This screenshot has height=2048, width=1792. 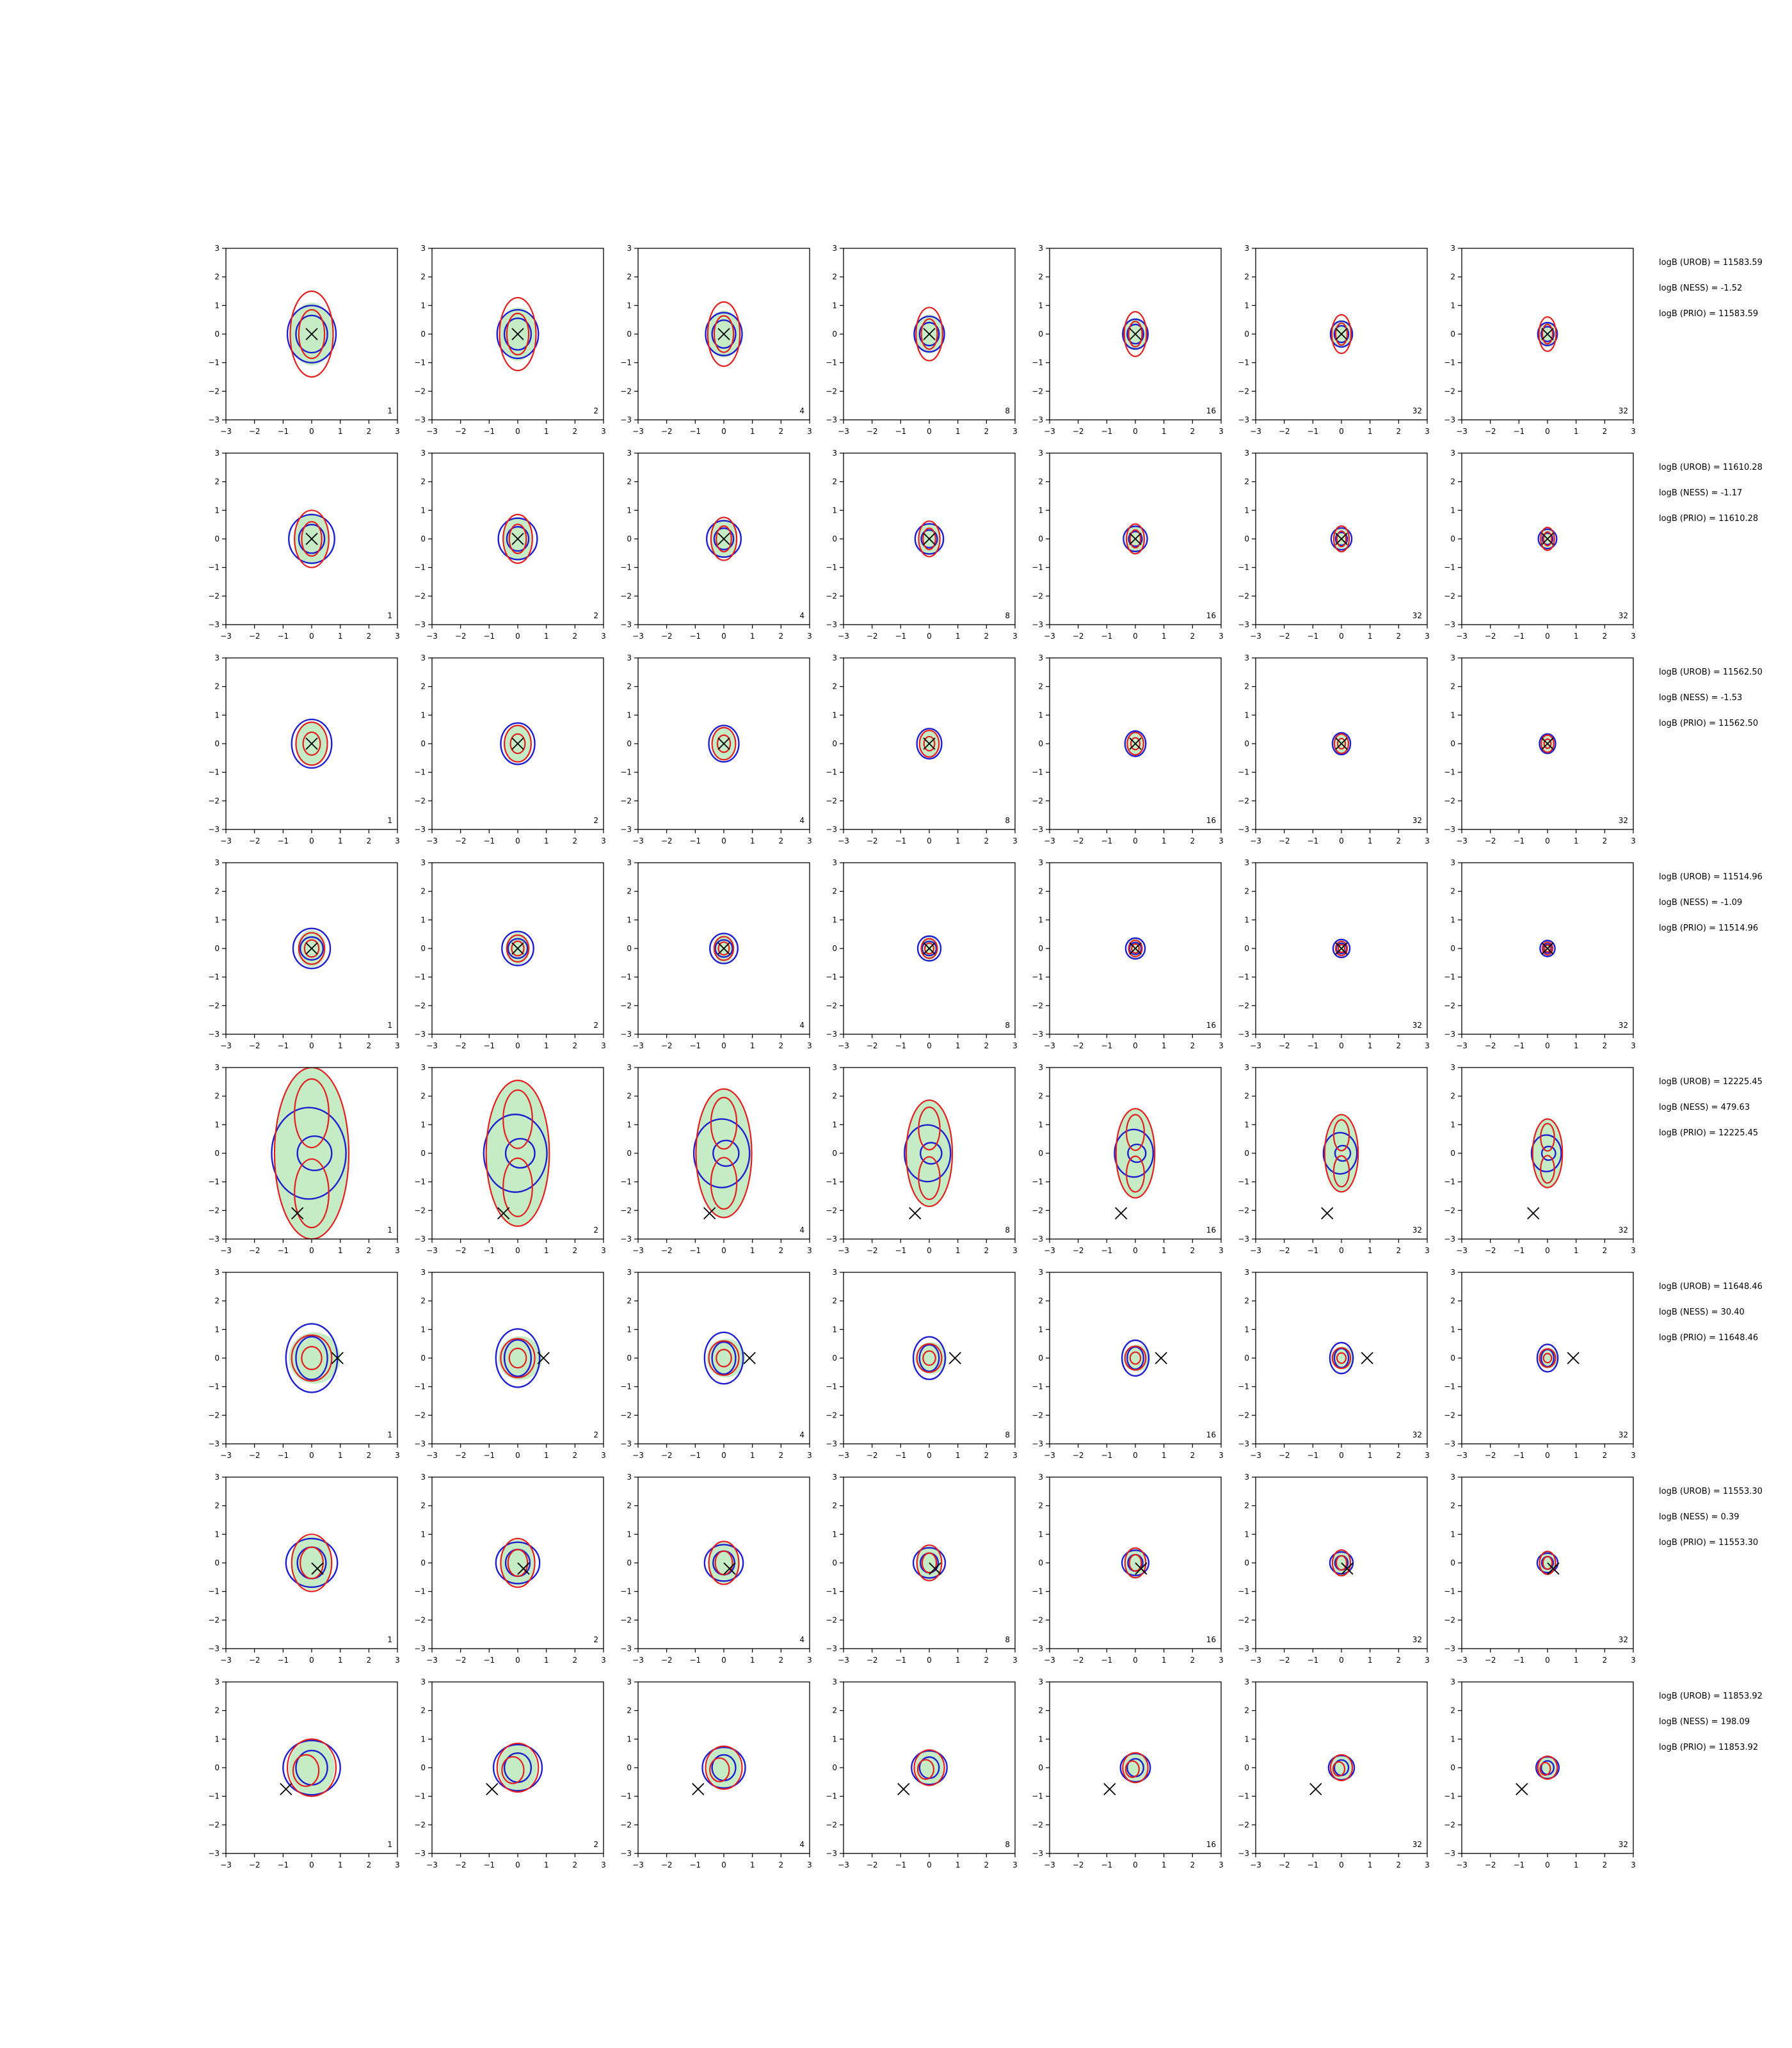 I want to click on panel-r4-c7: −3−3 −2 −2 −1 −1 0 0 1 1 2 2 3 3 32, so click(x=1540, y=954).